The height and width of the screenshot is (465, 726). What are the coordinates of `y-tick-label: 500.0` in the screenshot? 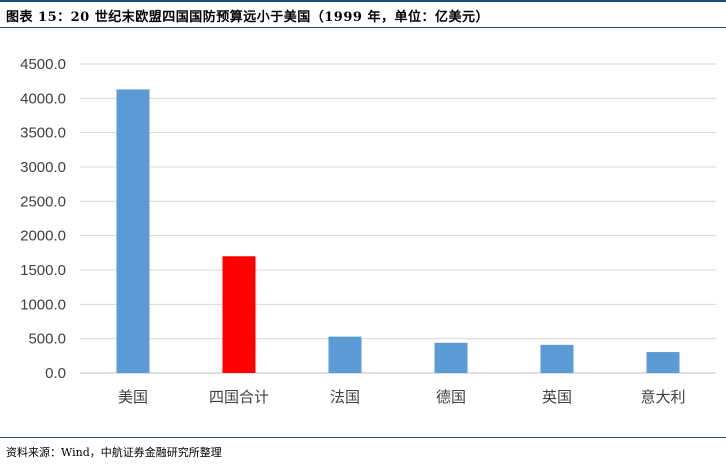 It's located at (47, 339).